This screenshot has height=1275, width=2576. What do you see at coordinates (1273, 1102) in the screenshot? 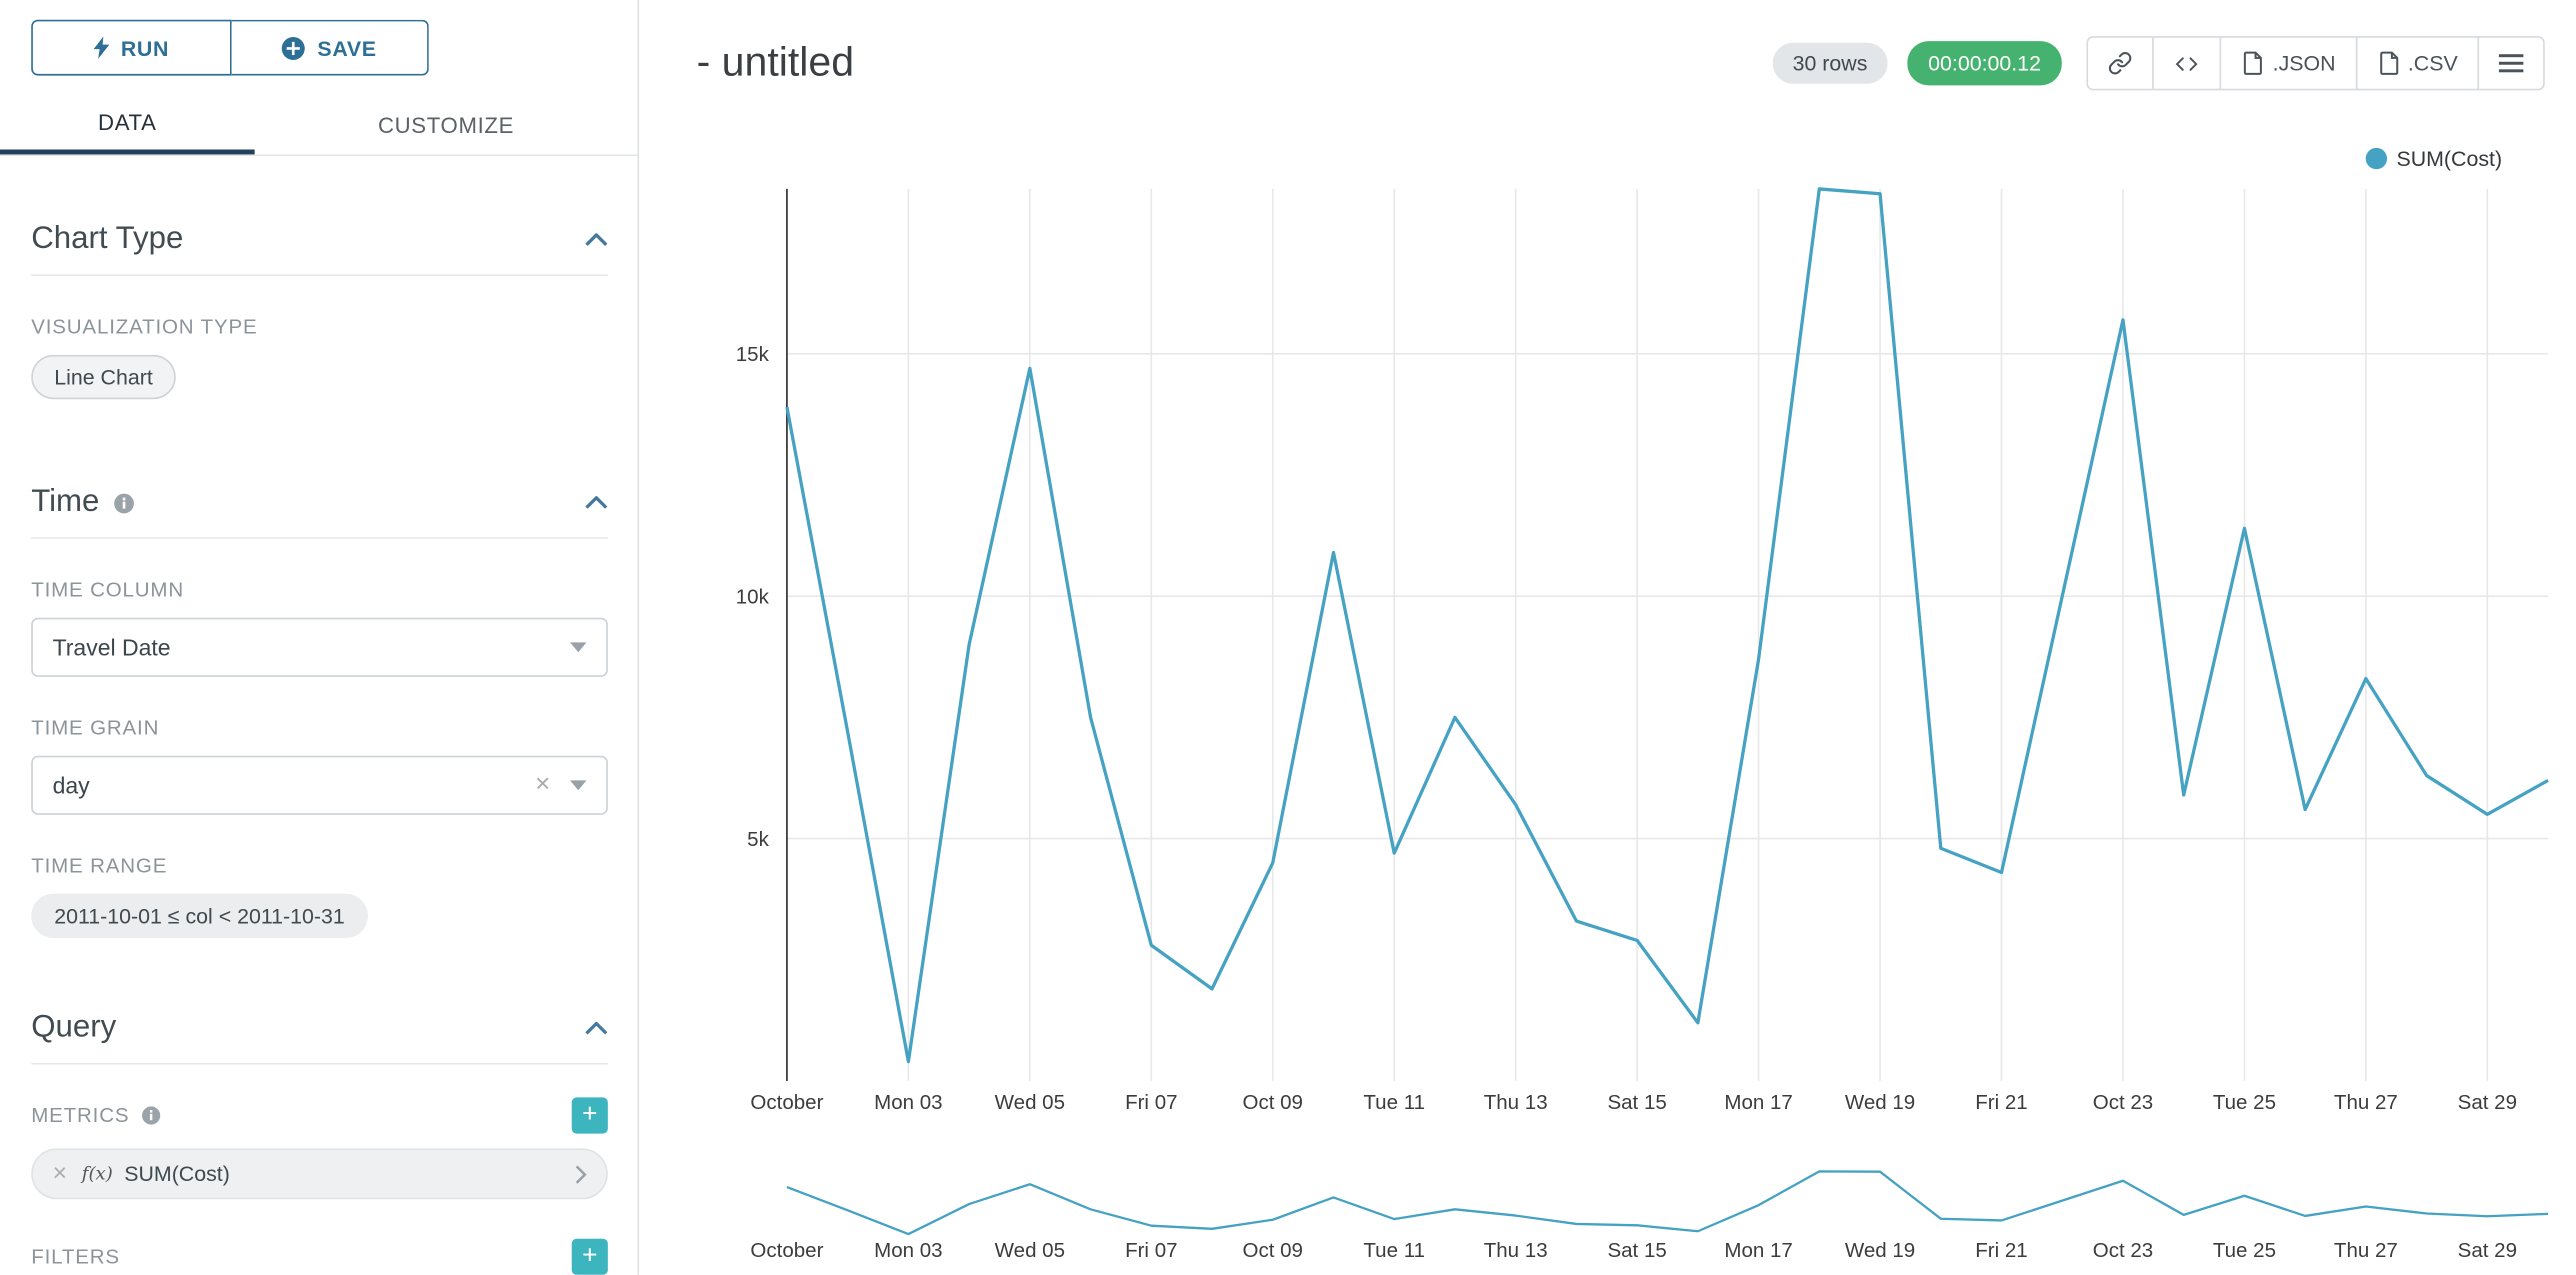
I see `x-tick-label: Oct 09` at bounding box center [1273, 1102].